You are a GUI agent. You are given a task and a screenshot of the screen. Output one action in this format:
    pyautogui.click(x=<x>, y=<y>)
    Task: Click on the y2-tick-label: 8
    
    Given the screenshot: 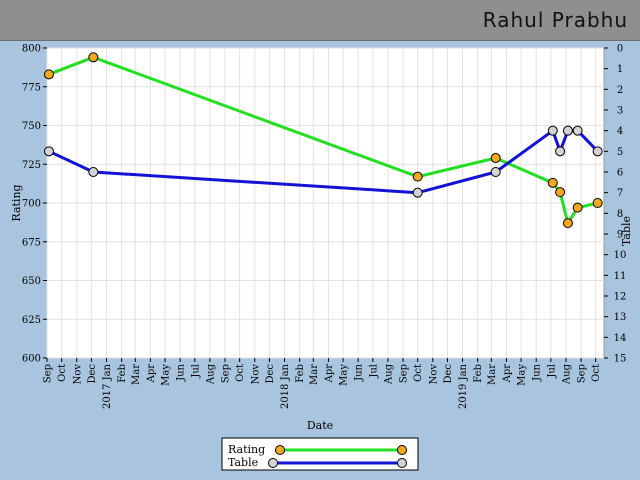 What is the action you would take?
    pyautogui.click(x=620, y=214)
    